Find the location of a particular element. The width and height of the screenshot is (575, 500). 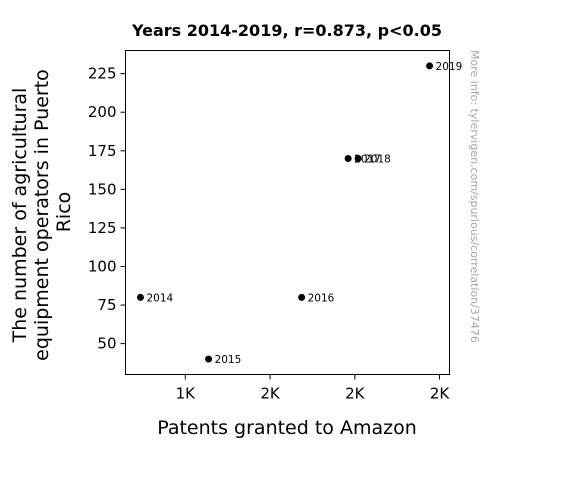

x-axis-label: Patents granted to Amazon is located at coordinates (287, 428).